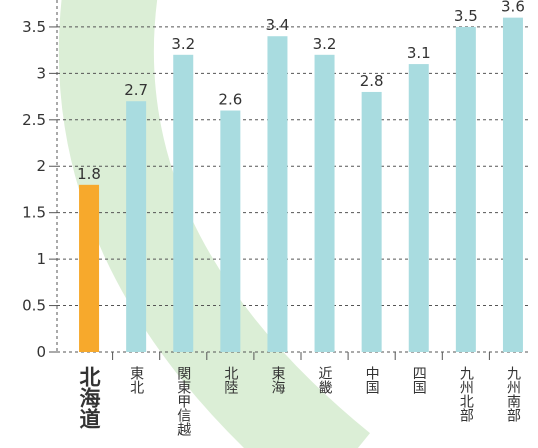 Image resolution: width=538 pixels, height=448 pixels. Describe the element at coordinates (183, 401) in the screenshot. I see `x-tick-label: 関東甲信越` at that location.